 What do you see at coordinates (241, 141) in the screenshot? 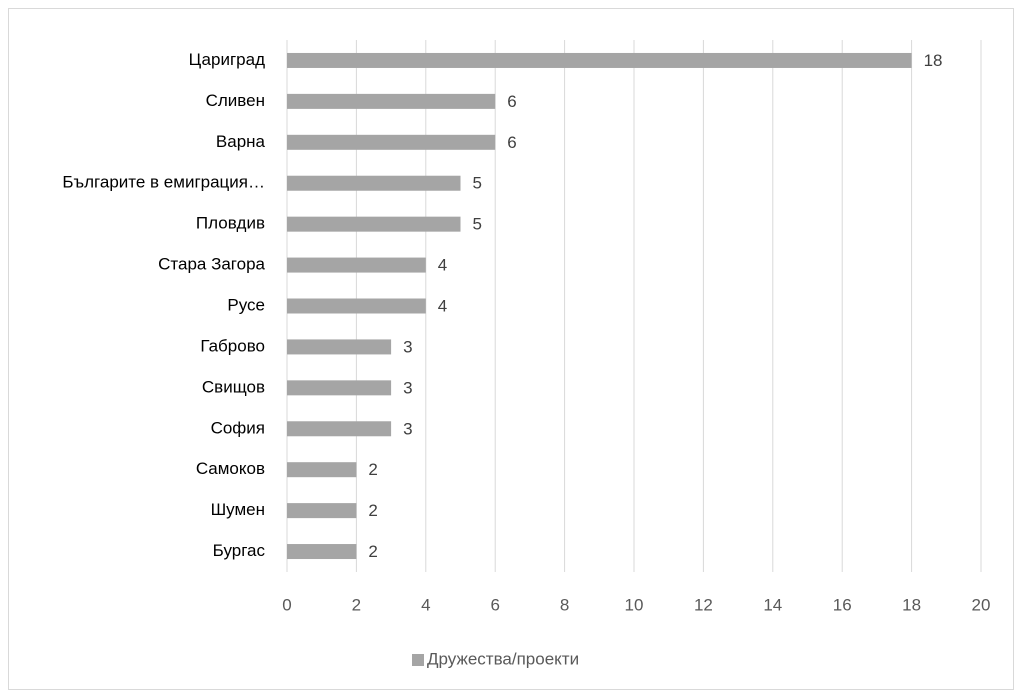
I see `y-tick-label: Варна` at bounding box center [241, 141].